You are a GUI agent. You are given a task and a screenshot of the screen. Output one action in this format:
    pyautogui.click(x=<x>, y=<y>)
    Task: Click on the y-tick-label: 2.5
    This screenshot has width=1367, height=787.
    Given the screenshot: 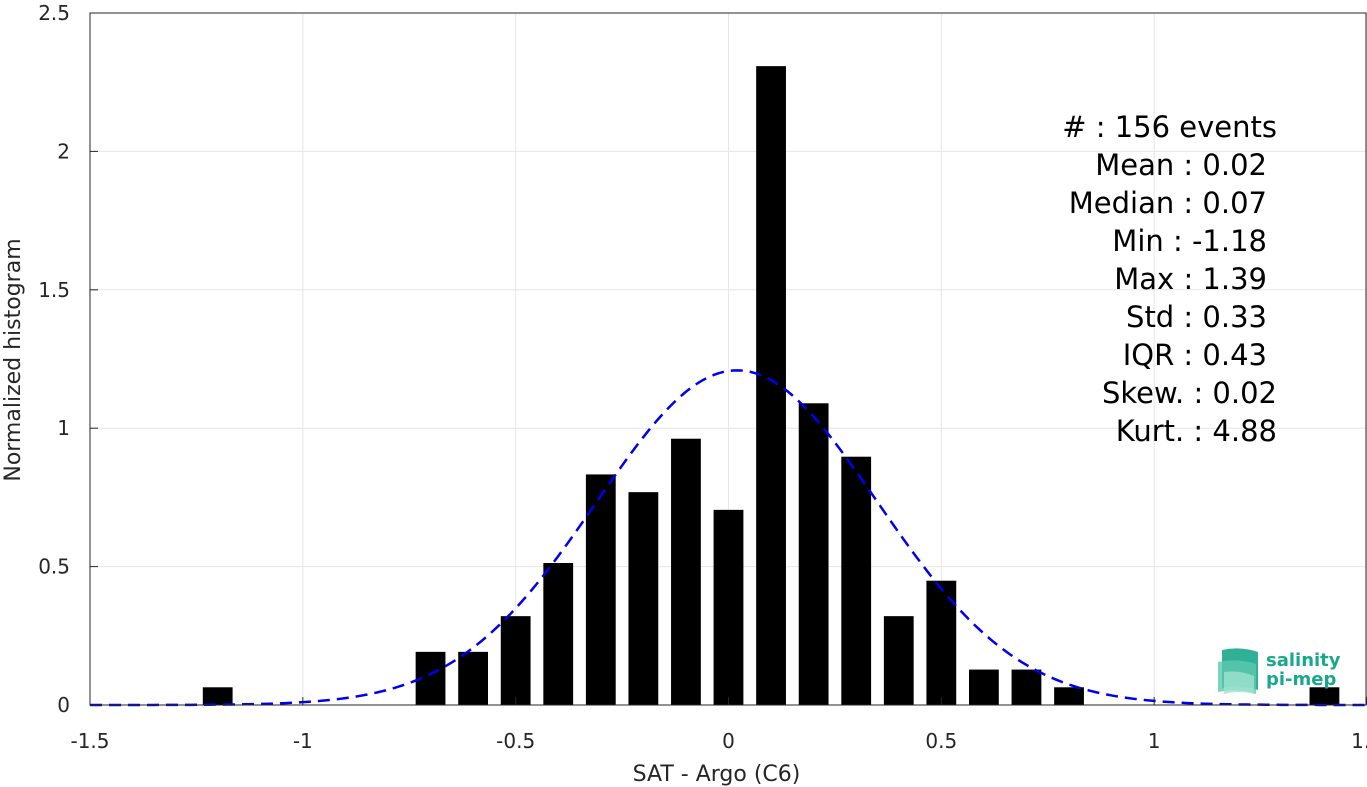 What is the action you would take?
    pyautogui.click(x=54, y=13)
    